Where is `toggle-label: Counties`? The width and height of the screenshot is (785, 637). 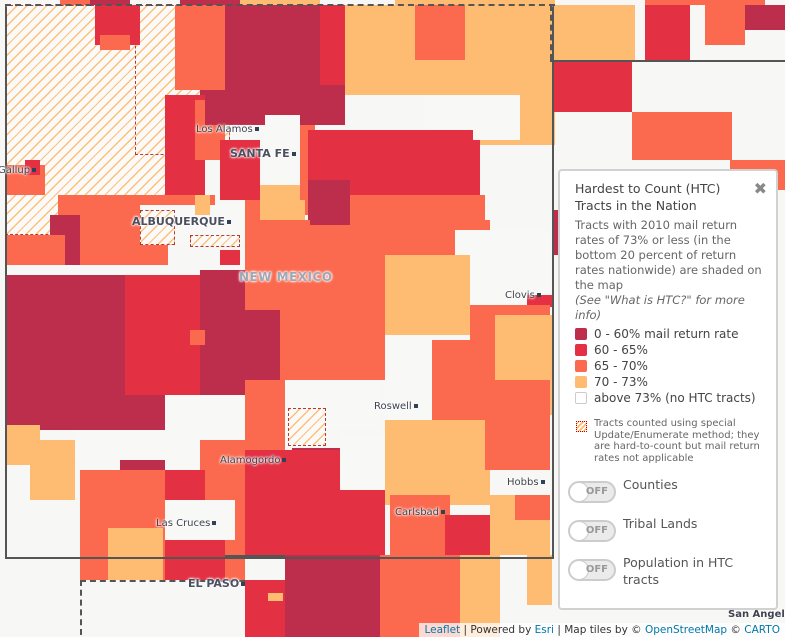
toggle-label: Counties is located at coordinates (650, 484).